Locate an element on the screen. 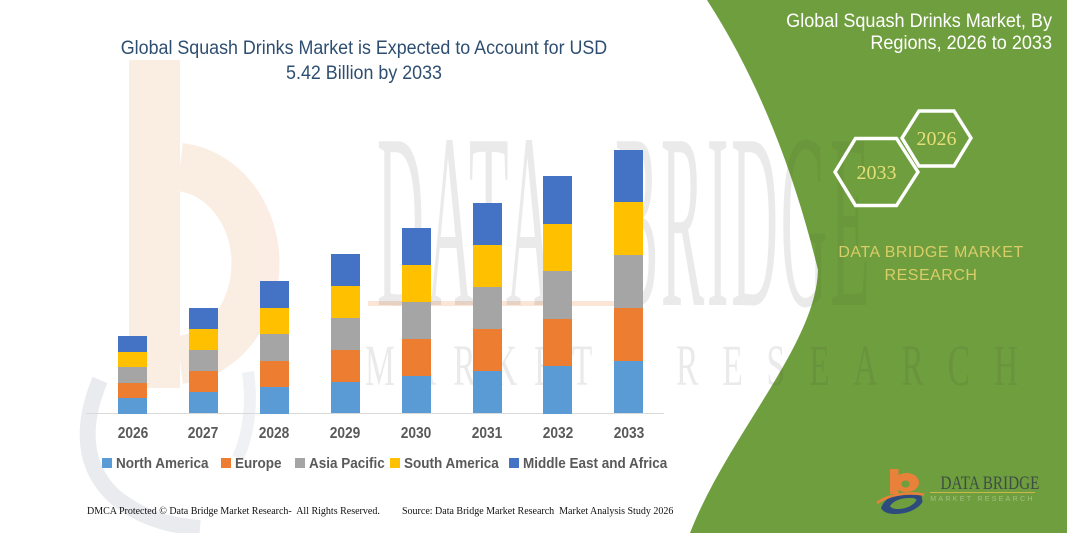 The image size is (1067, 533). svg-text: 2026 is located at coordinates (937, 139).